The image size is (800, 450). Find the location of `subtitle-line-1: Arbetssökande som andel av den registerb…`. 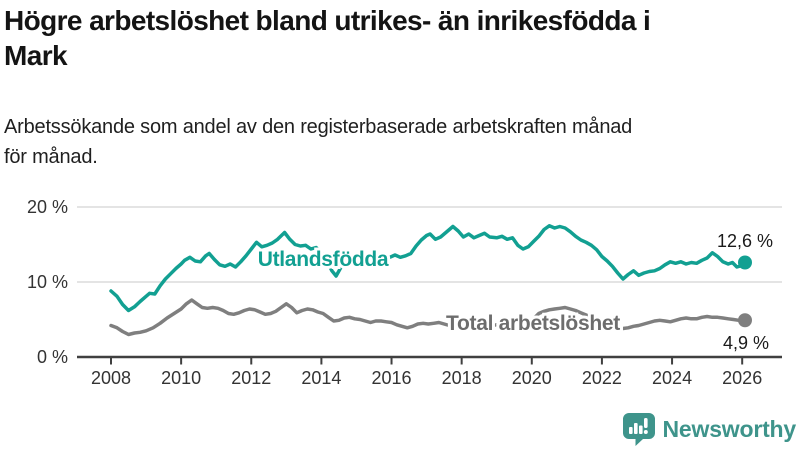

subtitle-line-1: Arbetssökande som andel av den registerb… is located at coordinates (318, 127).